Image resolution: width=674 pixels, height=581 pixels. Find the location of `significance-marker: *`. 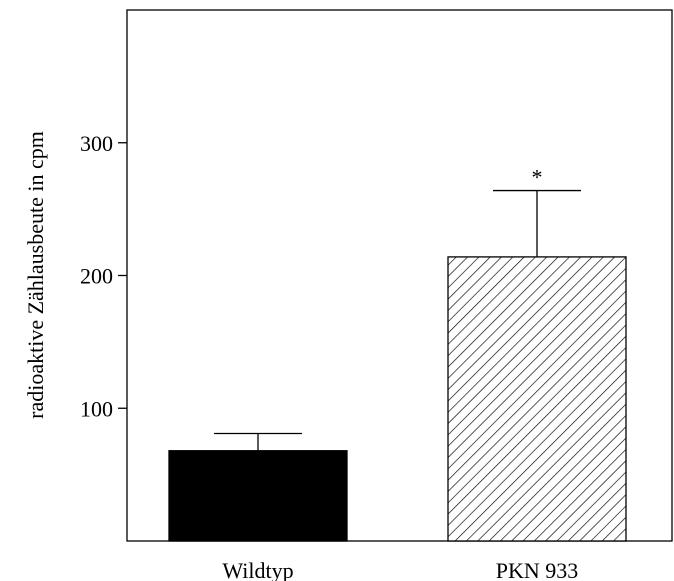

significance-marker: * is located at coordinates (537, 177).